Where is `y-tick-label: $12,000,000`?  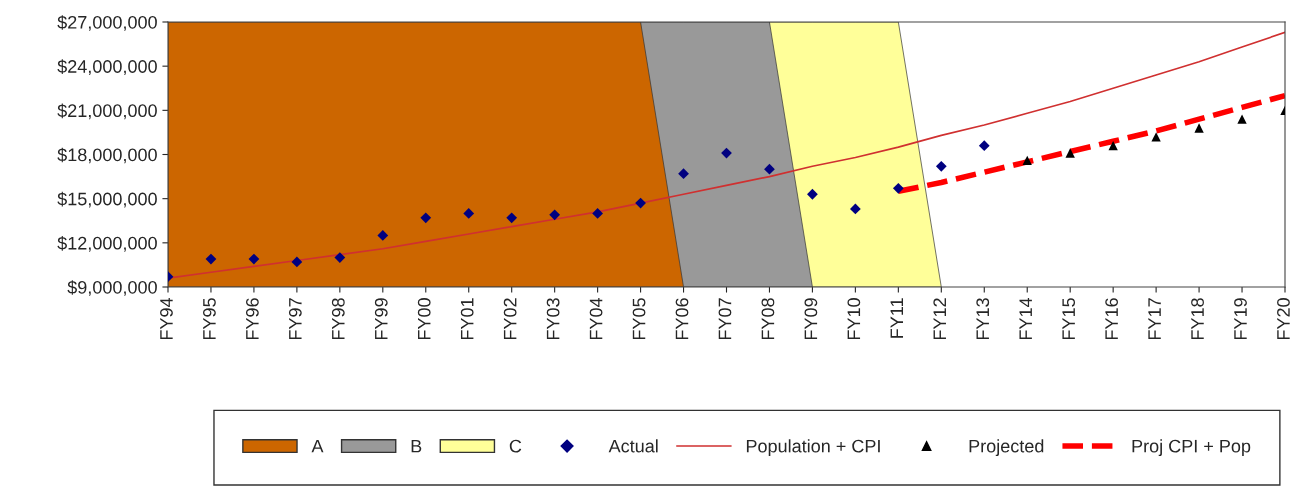 y-tick-label: $12,000,000 is located at coordinates (107, 244).